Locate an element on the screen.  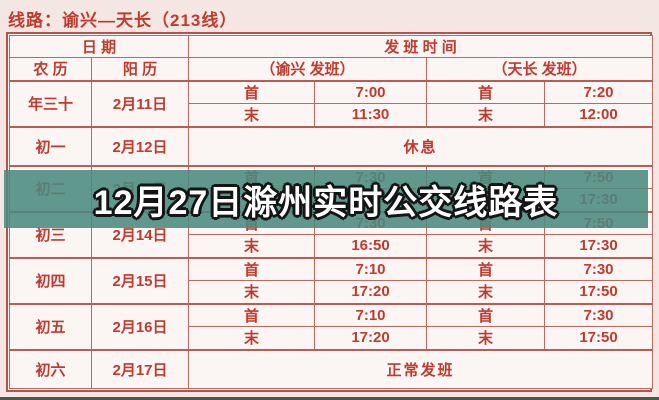
table-row: 初一 2月12日 休息 is located at coordinates (331, 145).